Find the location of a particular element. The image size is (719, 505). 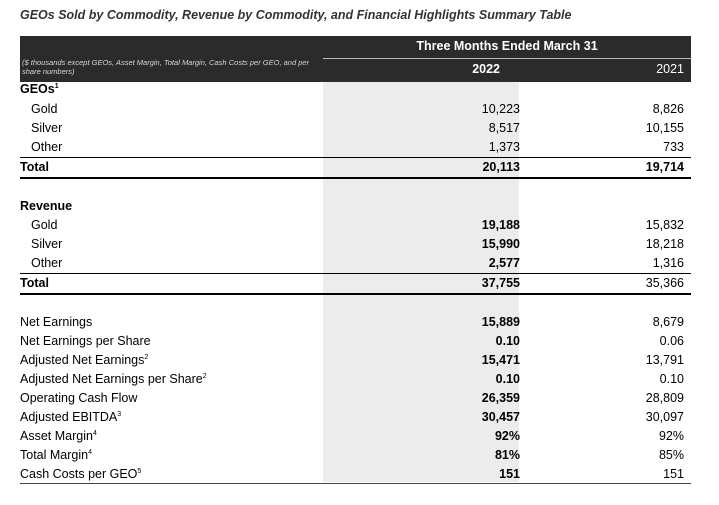

table-row: Gold 10,223 8,826 is located at coordinates (357, 109).